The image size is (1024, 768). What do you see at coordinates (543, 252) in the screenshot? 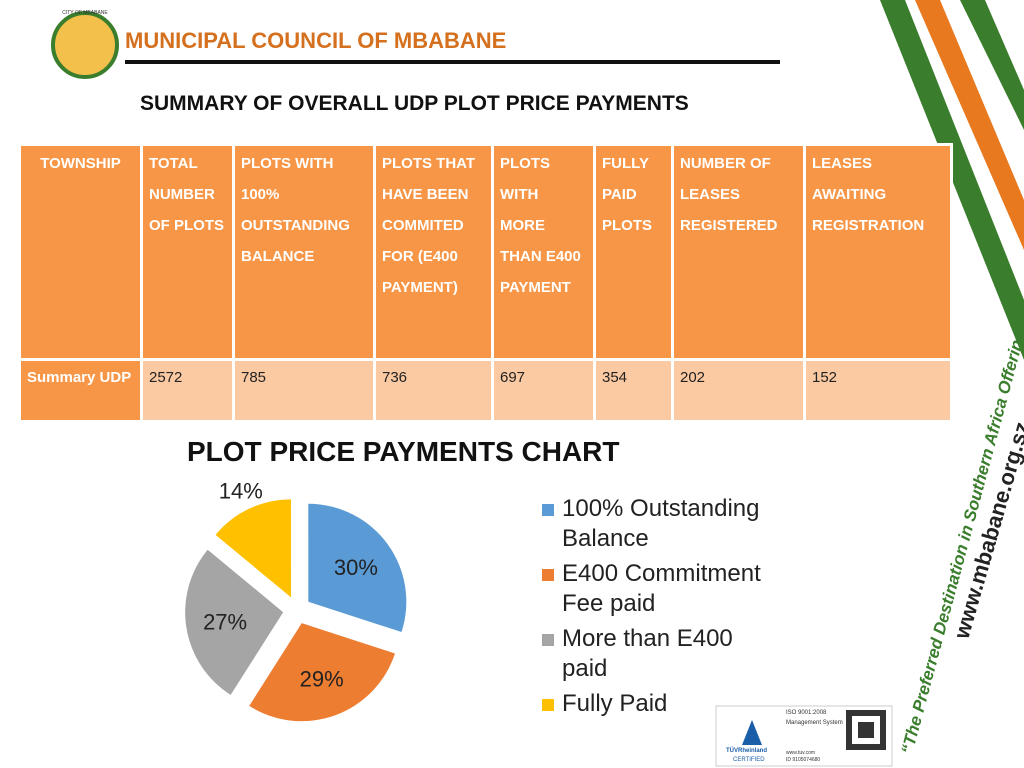
I see `column-header: PLOTS WITH MORE THAN E400 PAYMENT` at bounding box center [543, 252].